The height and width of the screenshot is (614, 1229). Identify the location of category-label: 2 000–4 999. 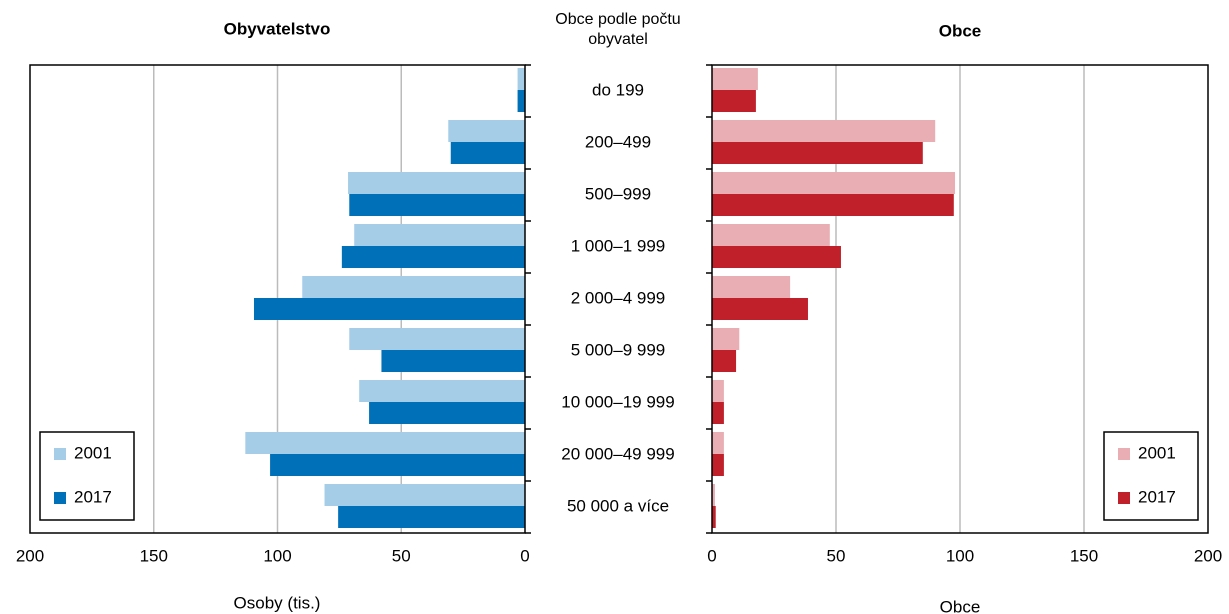
(618, 297).